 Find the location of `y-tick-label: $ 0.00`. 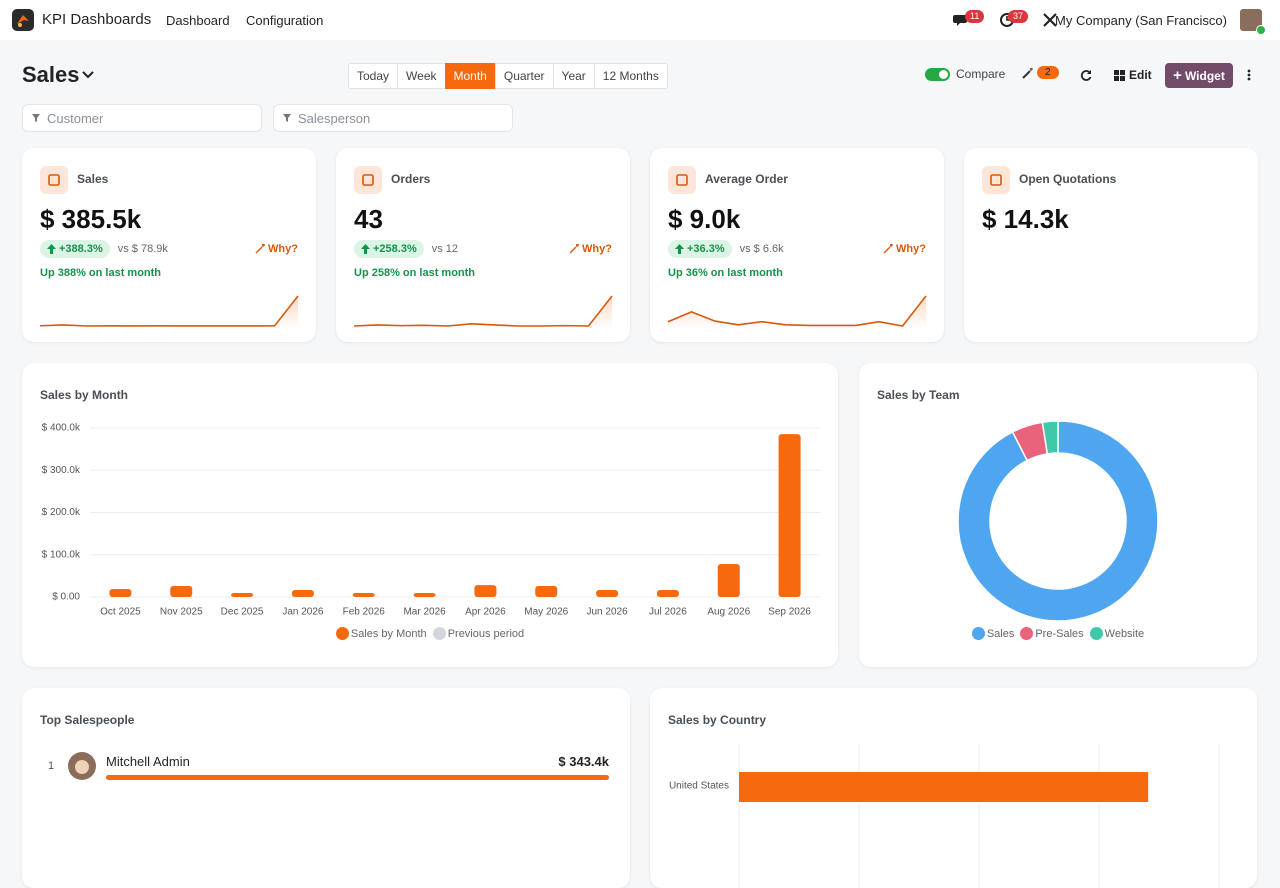

y-tick-label: $ 0.00 is located at coordinates (66, 597).